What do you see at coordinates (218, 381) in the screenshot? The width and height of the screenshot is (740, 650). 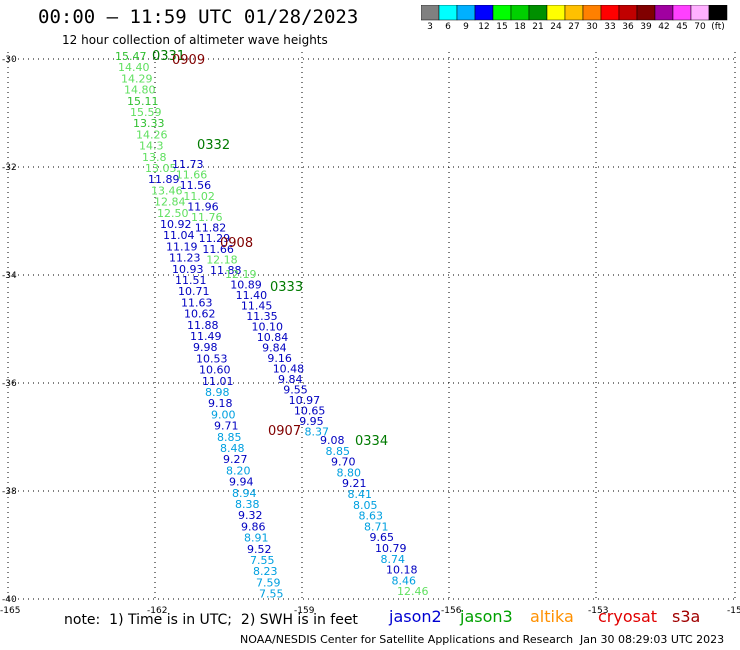 I see `swh-value: 11.01` at bounding box center [218, 381].